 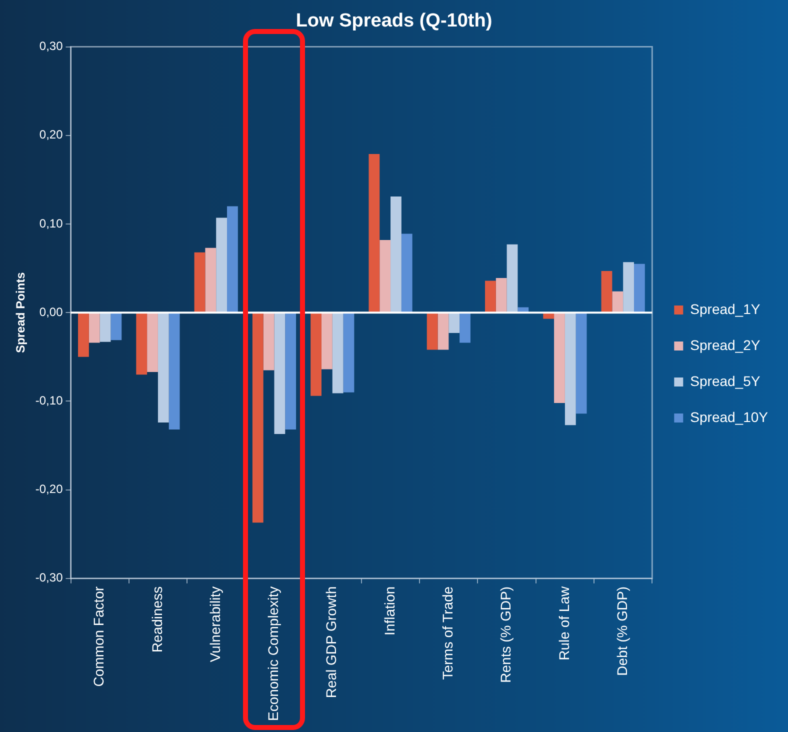 I want to click on x-tick-label: Readiness, so click(x=156, y=619).